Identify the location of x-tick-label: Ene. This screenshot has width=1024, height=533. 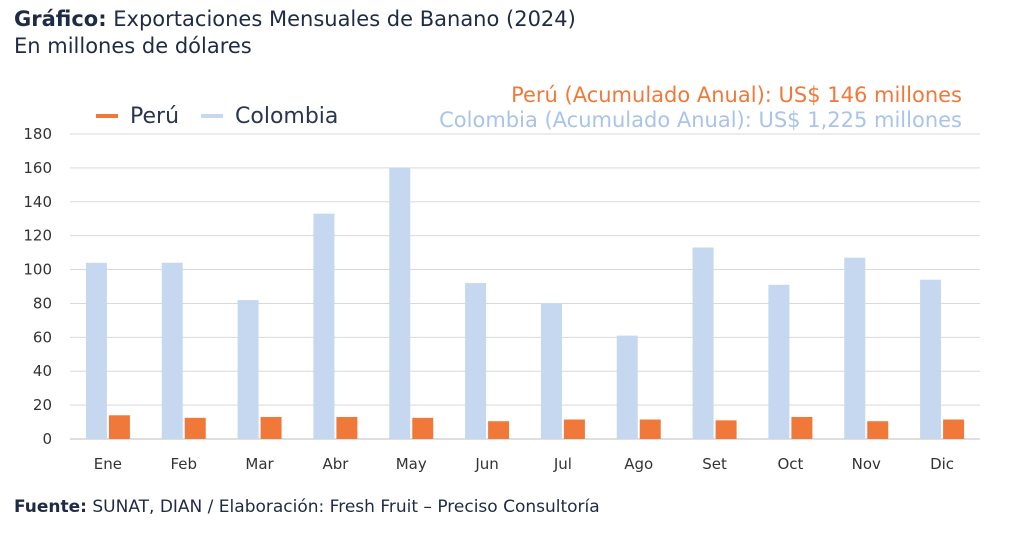
(108, 464).